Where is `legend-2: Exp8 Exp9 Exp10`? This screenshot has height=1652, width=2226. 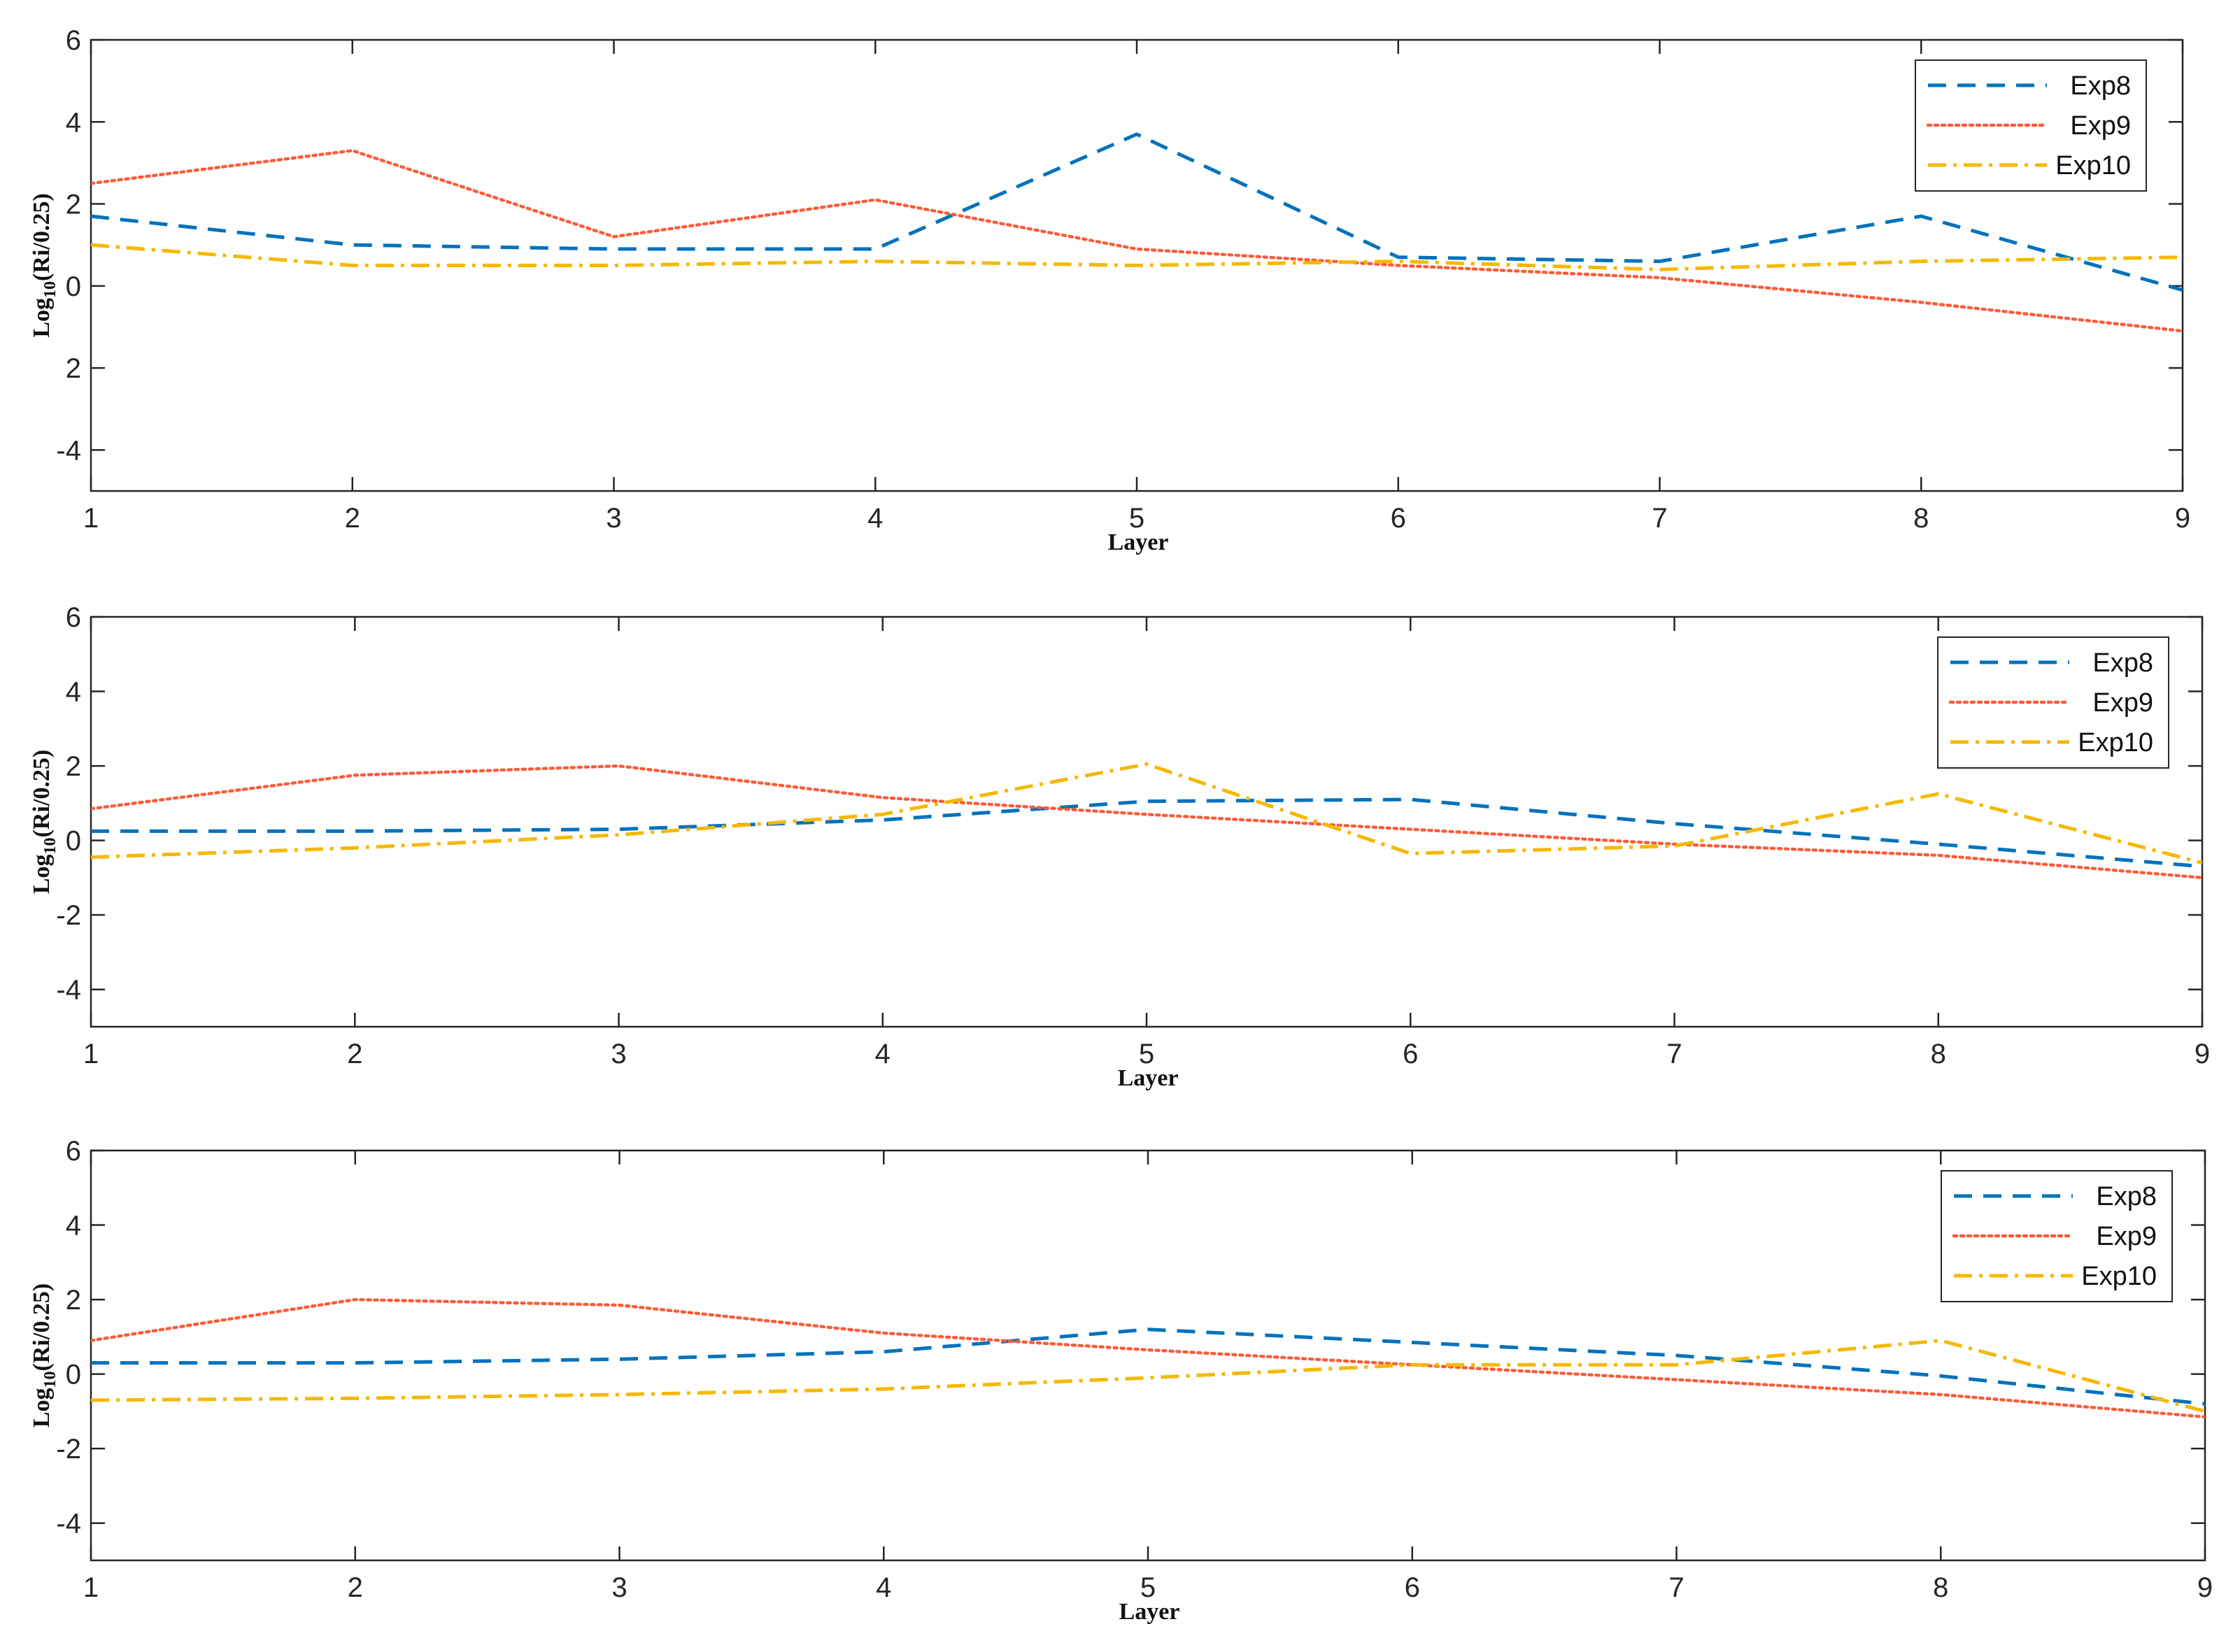
legend-2: Exp8 Exp9 Exp10 is located at coordinates (2053, 702).